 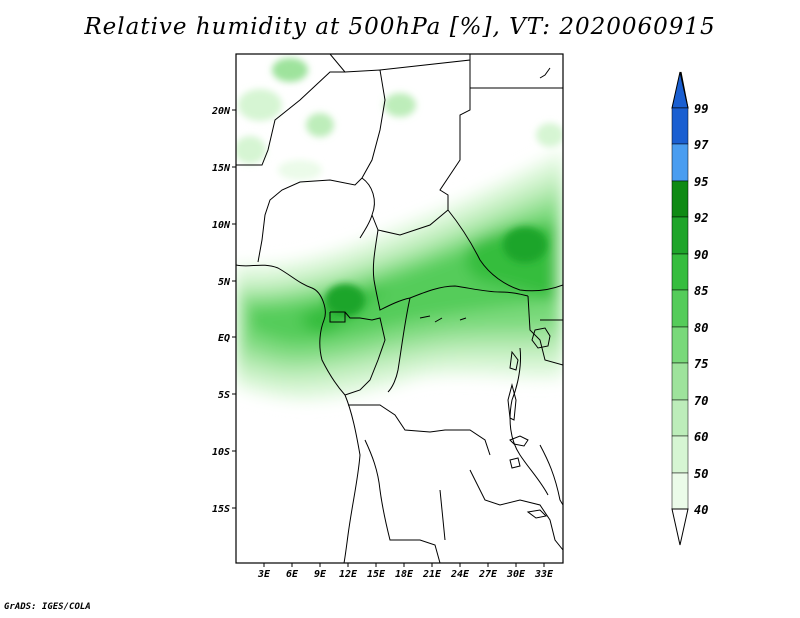 What do you see at coordinates (345, 300) in the screenshot?
I see `rh-core-central` at bounding box center [345, 300].